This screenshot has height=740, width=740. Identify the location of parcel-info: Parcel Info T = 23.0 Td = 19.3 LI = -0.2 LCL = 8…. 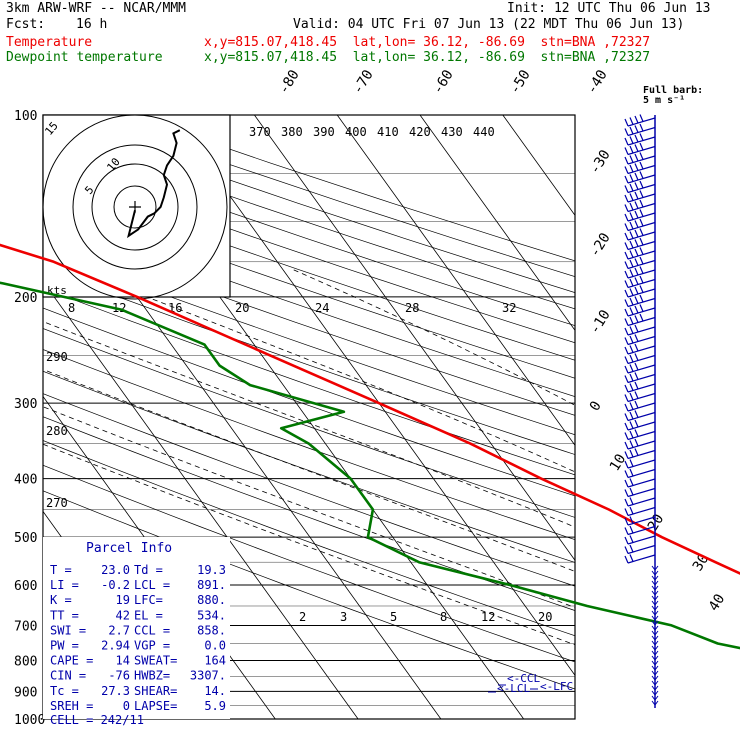
(136, 632).